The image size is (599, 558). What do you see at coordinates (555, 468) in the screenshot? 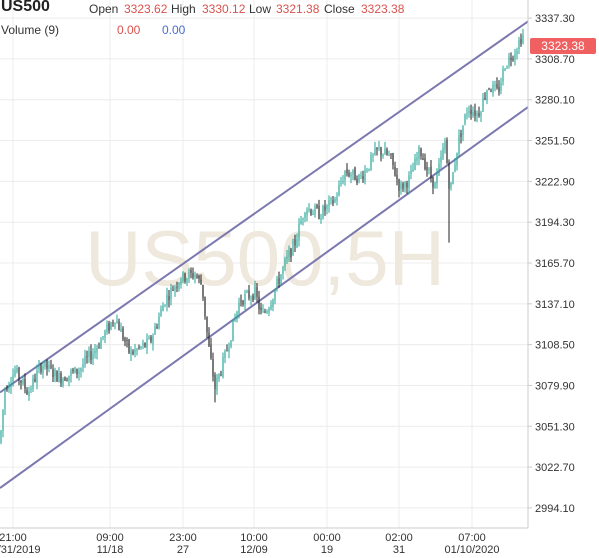
I see `y-tick-label: 3022.70` at bounding box center [555, 468].